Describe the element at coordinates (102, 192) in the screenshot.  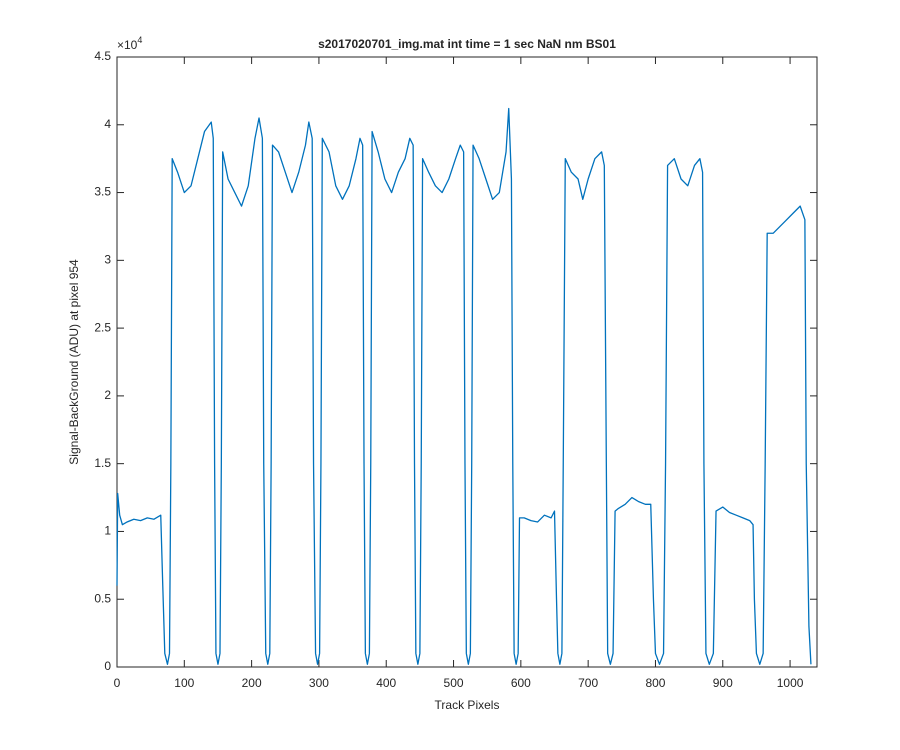
I see `y-tick-label: 3.5` at that location.